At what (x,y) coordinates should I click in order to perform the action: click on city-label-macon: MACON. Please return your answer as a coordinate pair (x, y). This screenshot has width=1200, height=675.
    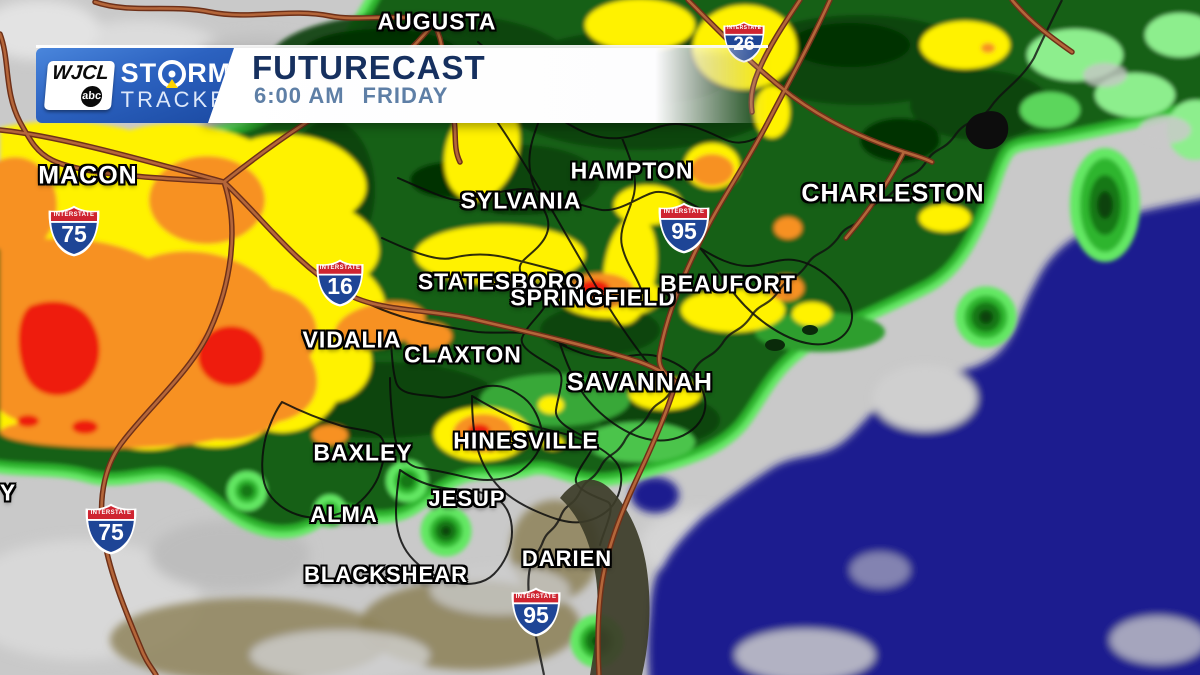
    Looking at the image, I should click on (88, 175).